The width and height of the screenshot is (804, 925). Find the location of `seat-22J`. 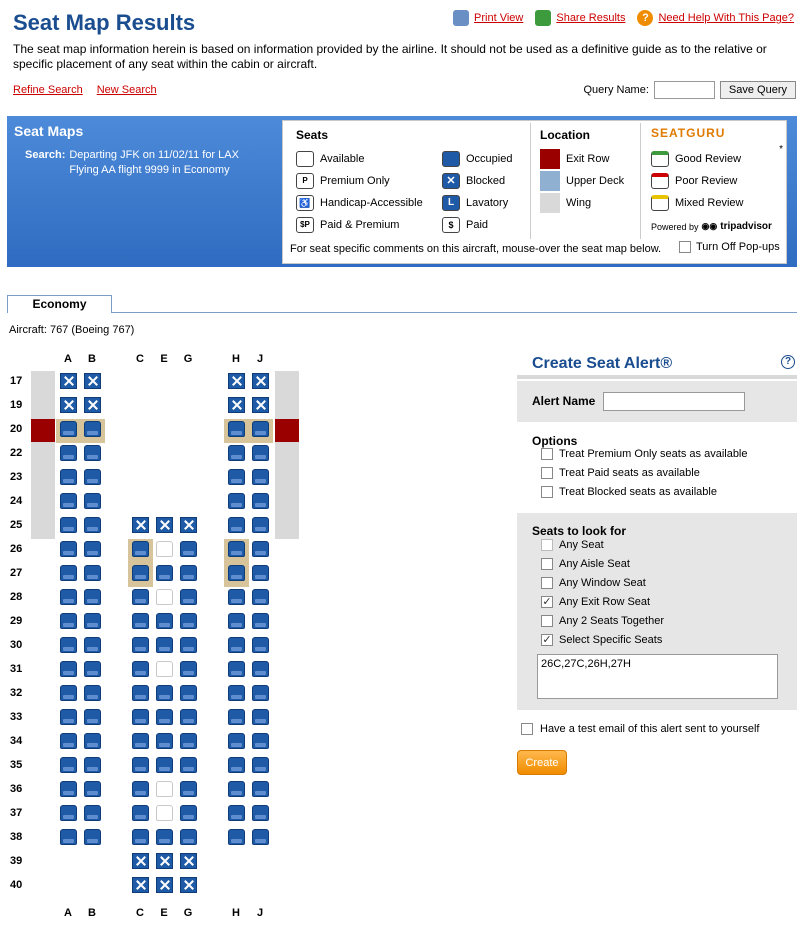

seat-22J is located at coordinates (260, 453).